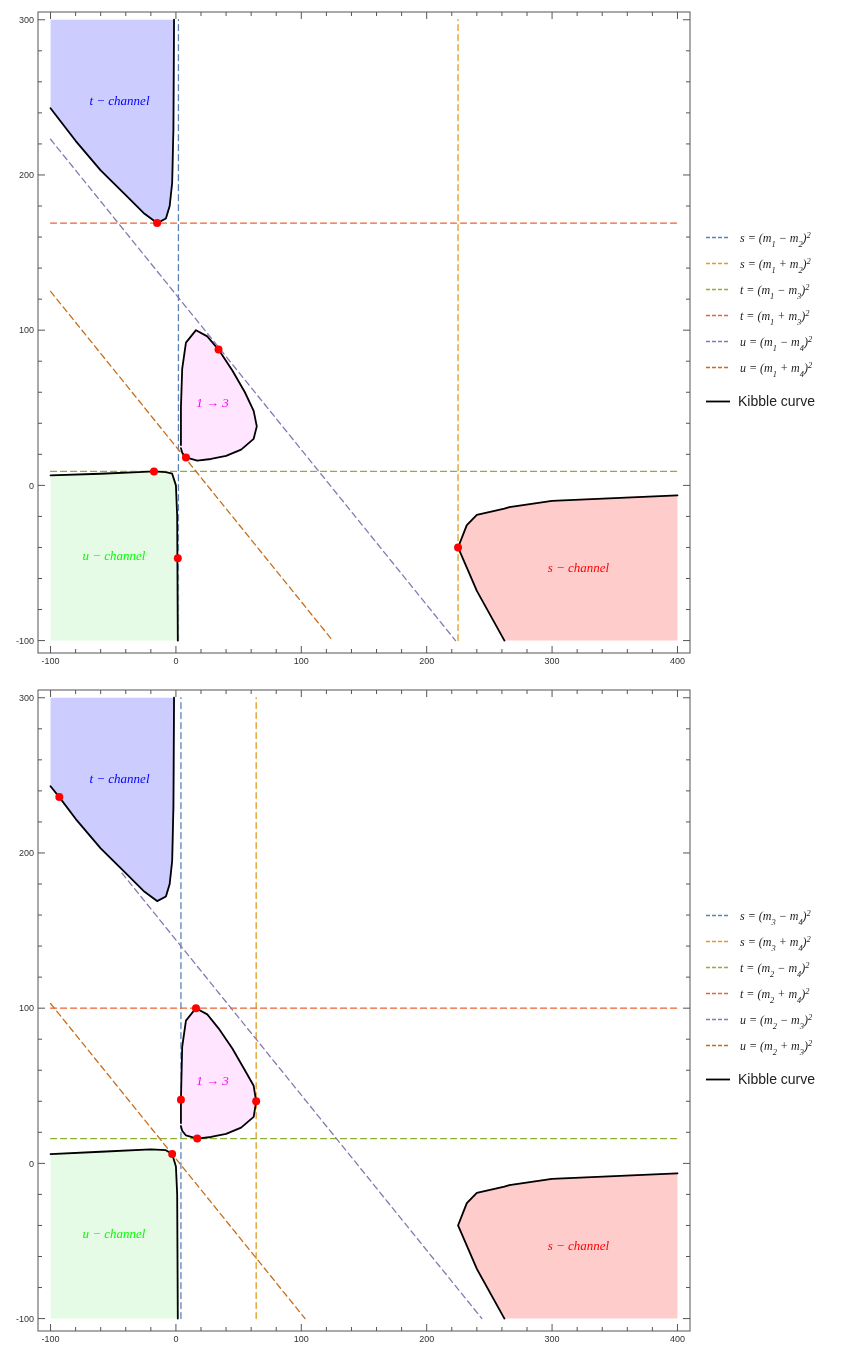  I want to click on legend-label: u = (m$_{1}$ + m$_{4}$)$^{2}$, so click(776, 369).